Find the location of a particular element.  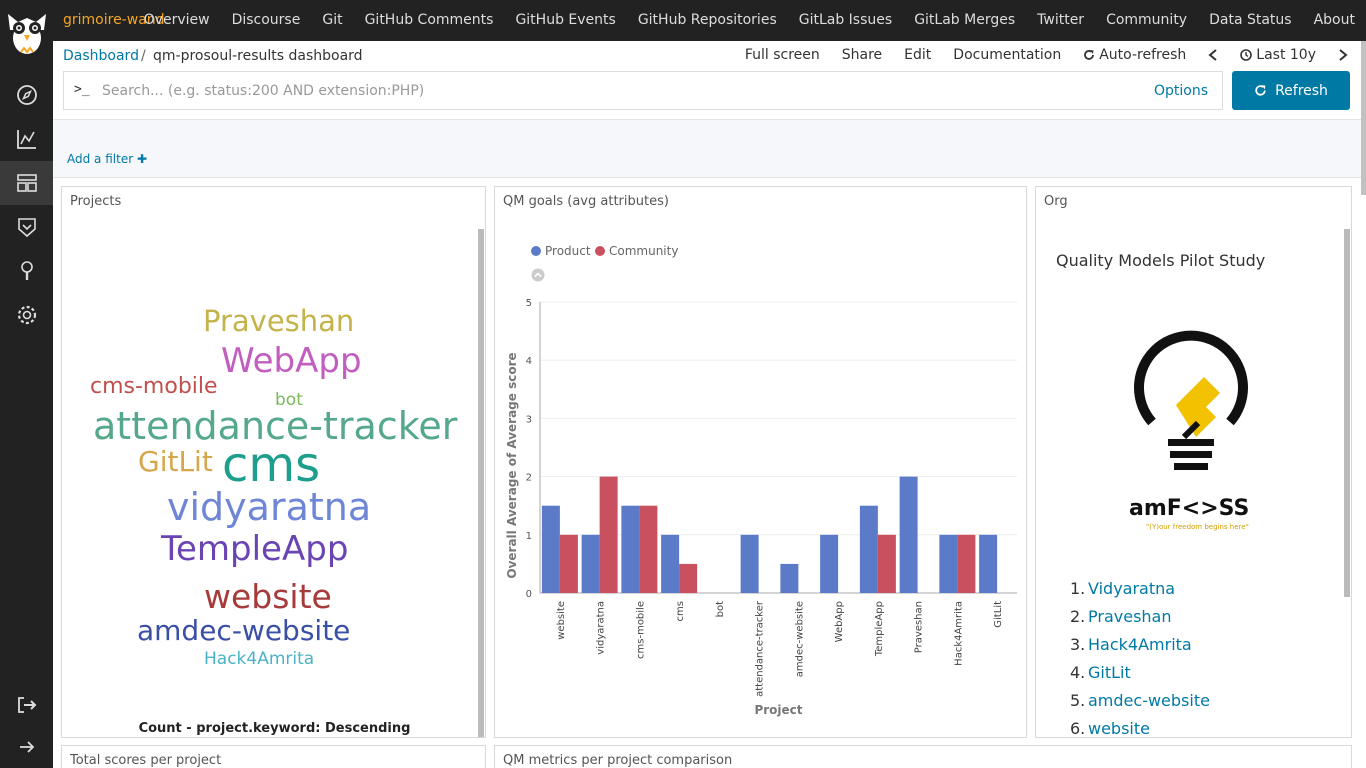

list-item: 4. GitLit is located at coordinates (1100, 672).